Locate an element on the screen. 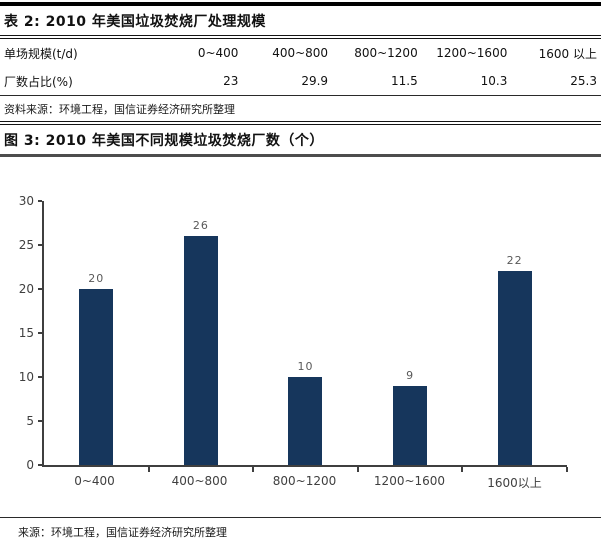 The image size is (601, 544). bar-slot: 22 is located at coordinates (514, 333).